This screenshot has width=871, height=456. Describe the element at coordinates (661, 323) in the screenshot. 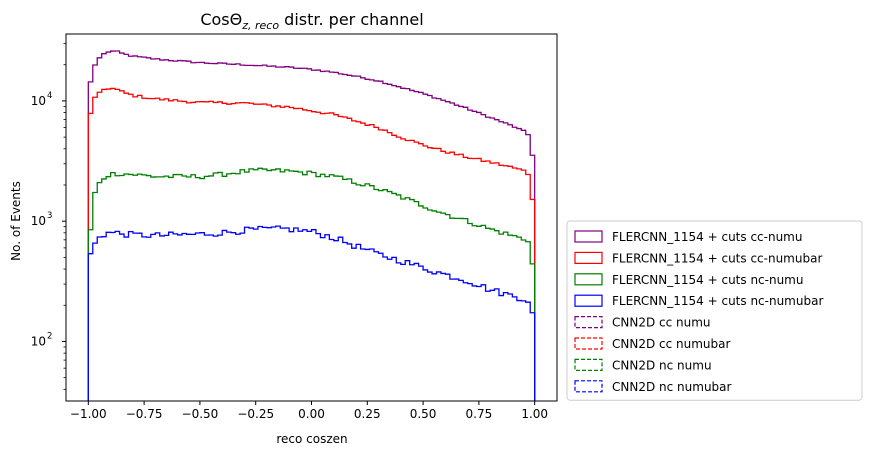

I see `legend-label: CNN2D cc numu` at that location.